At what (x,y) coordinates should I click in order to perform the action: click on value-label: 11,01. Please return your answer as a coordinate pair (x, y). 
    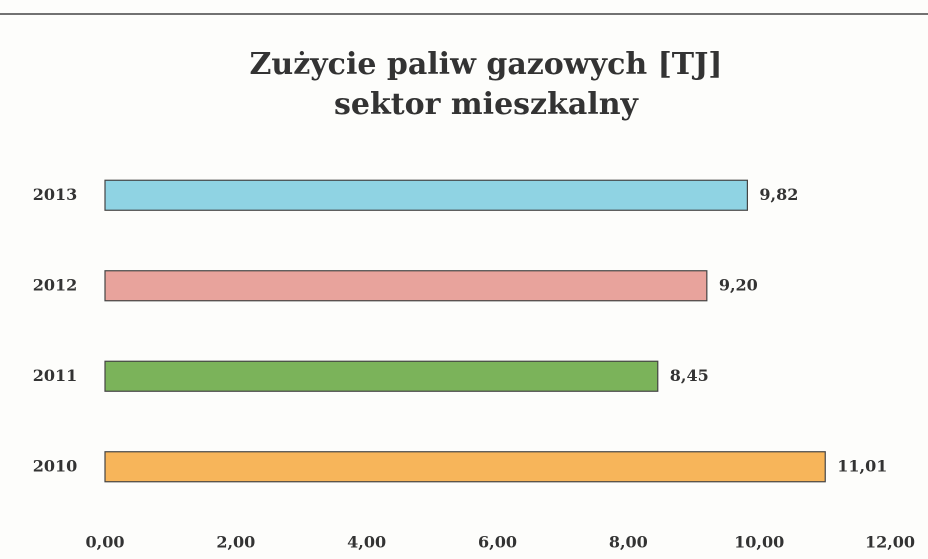
    Looking at the image, I should click on (862, 465).